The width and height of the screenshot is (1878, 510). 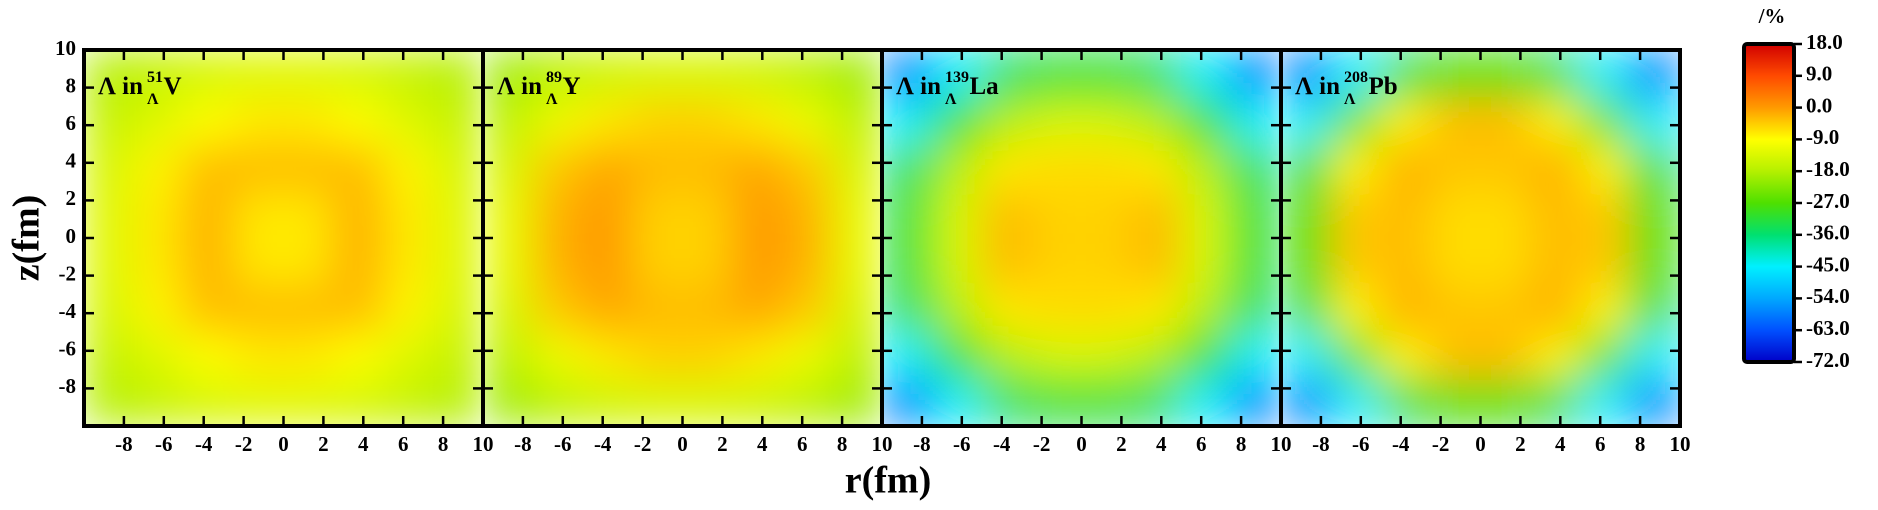 What do you see at coordinates (1828, 201) in the screenshot?
I see `colorbar-tick-label: -27.0` at bounding box center [1828, 201].